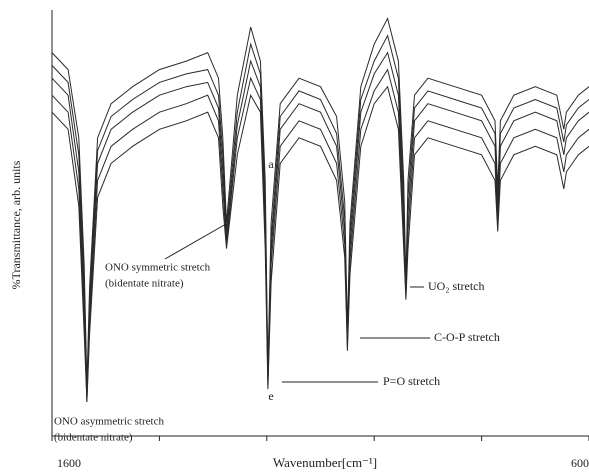  What do you see at coordinates (69, 463) in the screenshot?
I see `x-tick-label: 1600` at bounding box center [69, 463].